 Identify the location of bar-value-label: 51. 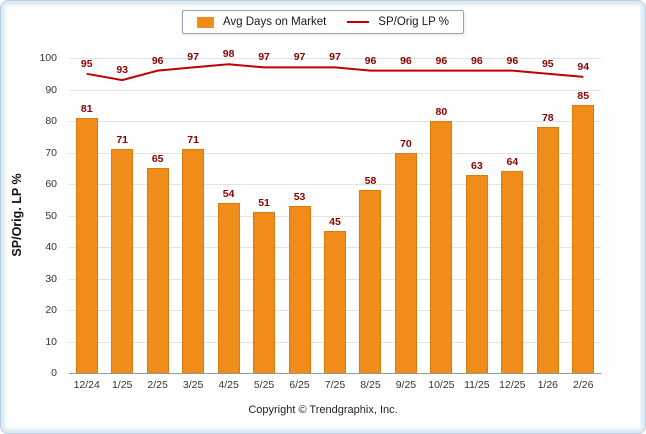
(264, 203).